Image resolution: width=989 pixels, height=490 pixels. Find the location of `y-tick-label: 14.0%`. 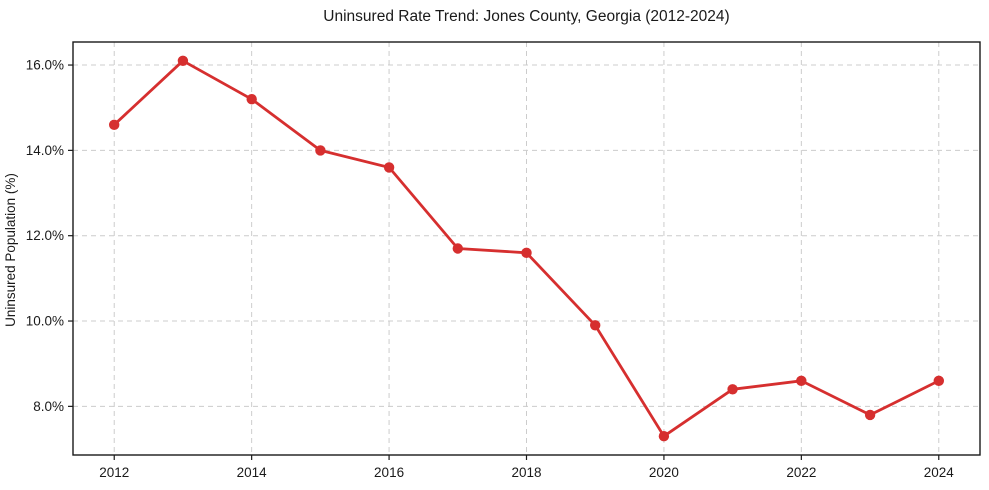

y-tick-label: 14.0% is located at coordinates (45, 150).